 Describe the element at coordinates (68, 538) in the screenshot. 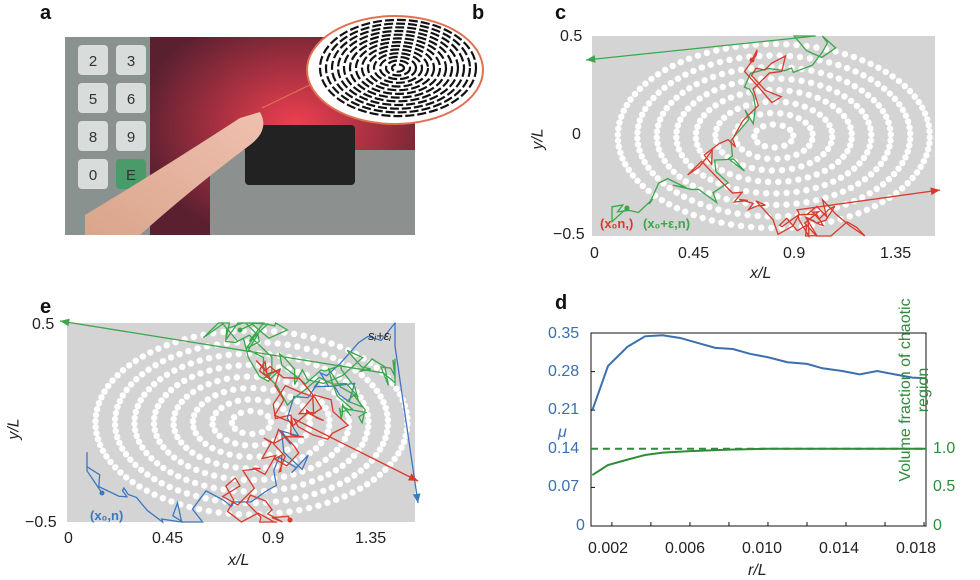

I see `e-xtick-0: 0` at that location.